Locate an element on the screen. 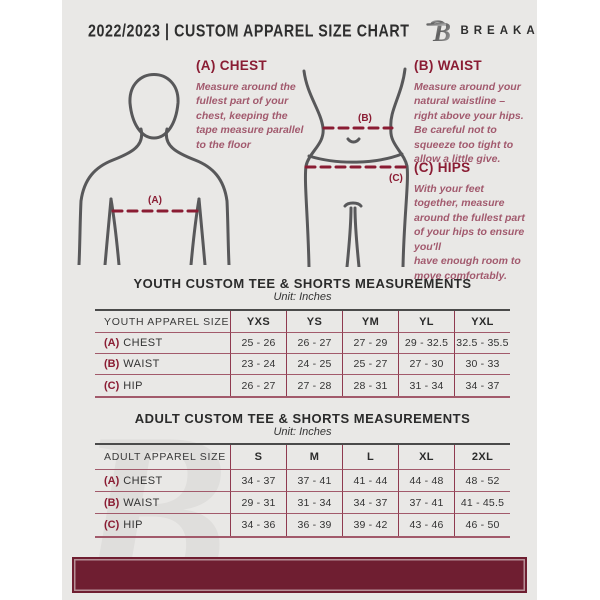 The height and width of the screenshot is (600, 600). adult-chest-s: 34 - 37 is located at coordinates (258, 481).